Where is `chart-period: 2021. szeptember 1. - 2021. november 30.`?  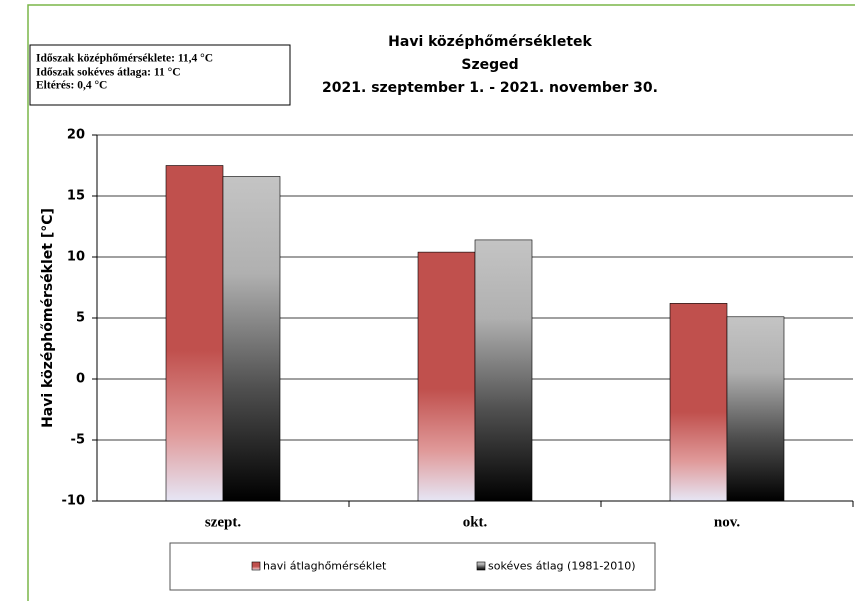 chart-period: 2021. szeptember 1. - 2021. november 30. is located at coordinates (490, 88).